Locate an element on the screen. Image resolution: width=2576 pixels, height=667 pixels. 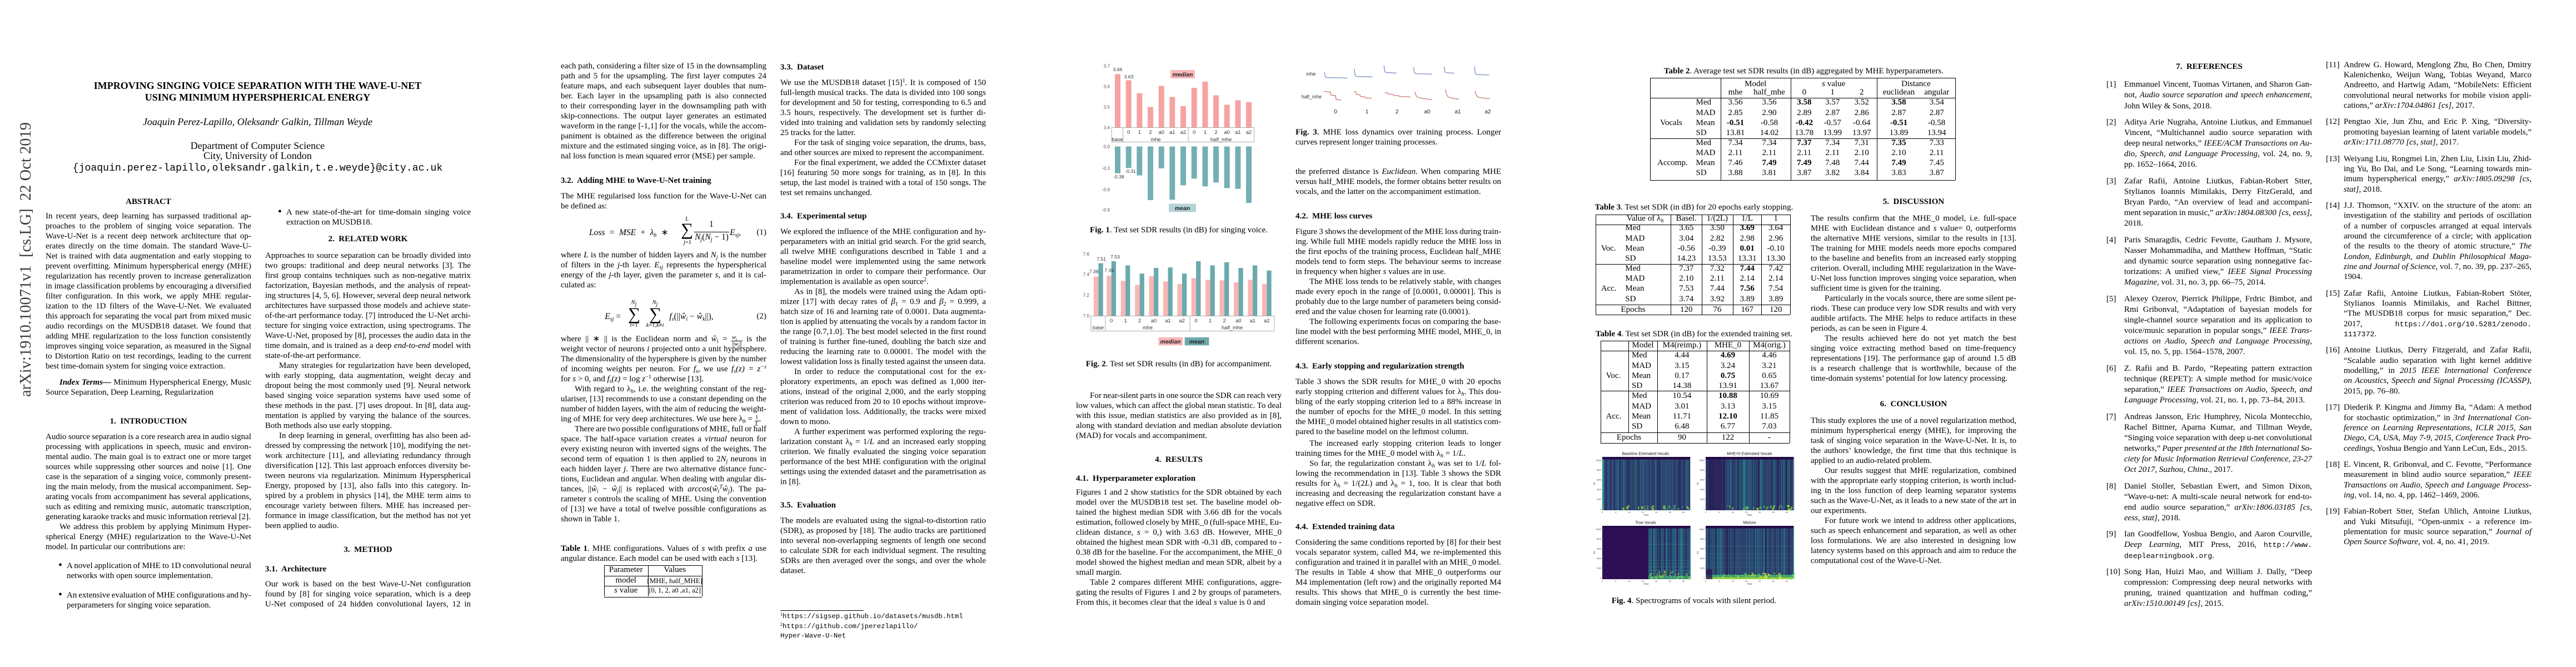
svg-text: -0.6 is located at coordinates (1106, 189).